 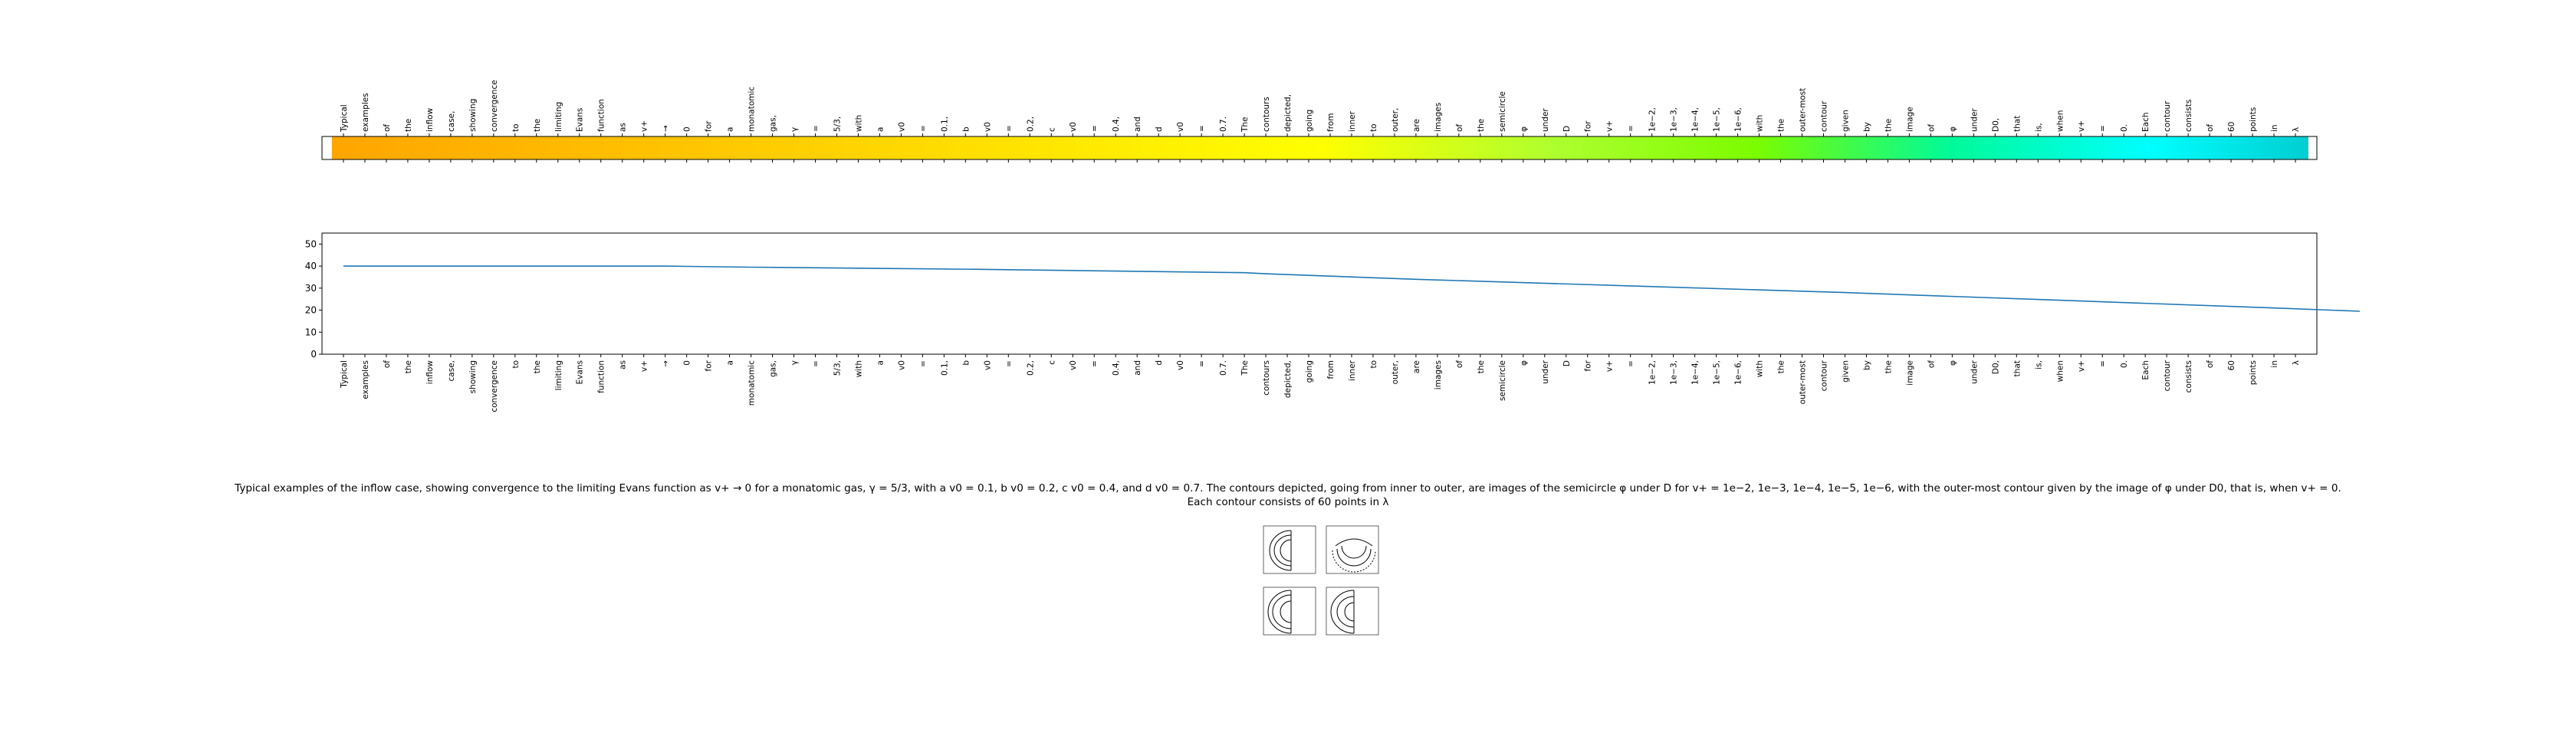 I want to click on x-tick-label: 1e−6,, so click(x=1739, y=373).